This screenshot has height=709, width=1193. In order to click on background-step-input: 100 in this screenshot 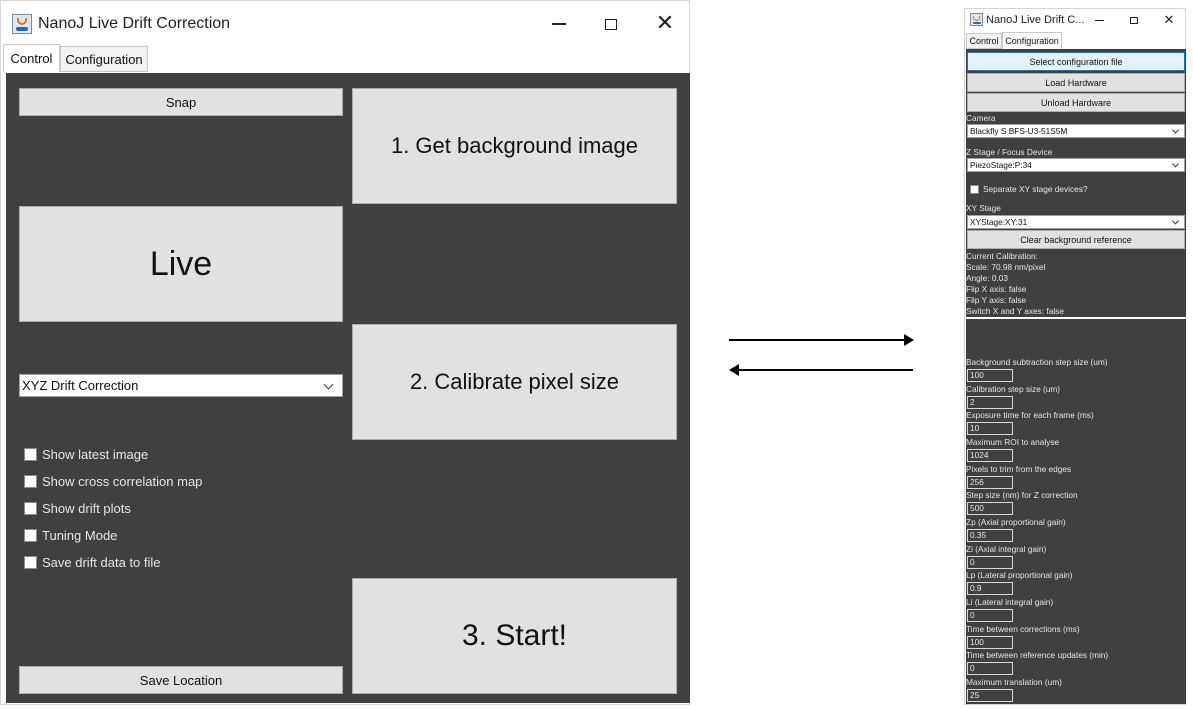, I will do `click(990, 375)`.